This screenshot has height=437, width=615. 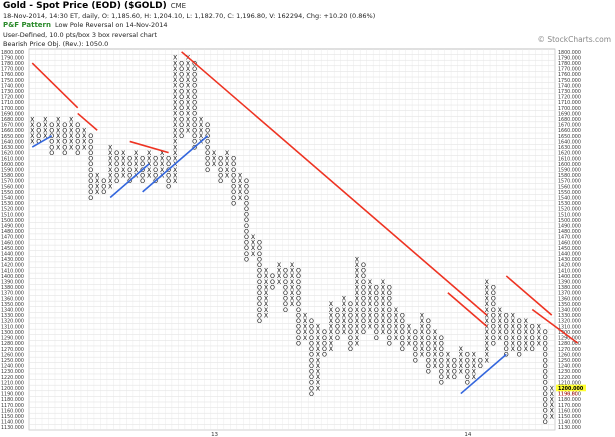 What do you see at coordinates (12, 137) in the screenshot?
I see `y-tick-label-left: 1650.000` at bounding box center [12, 137].